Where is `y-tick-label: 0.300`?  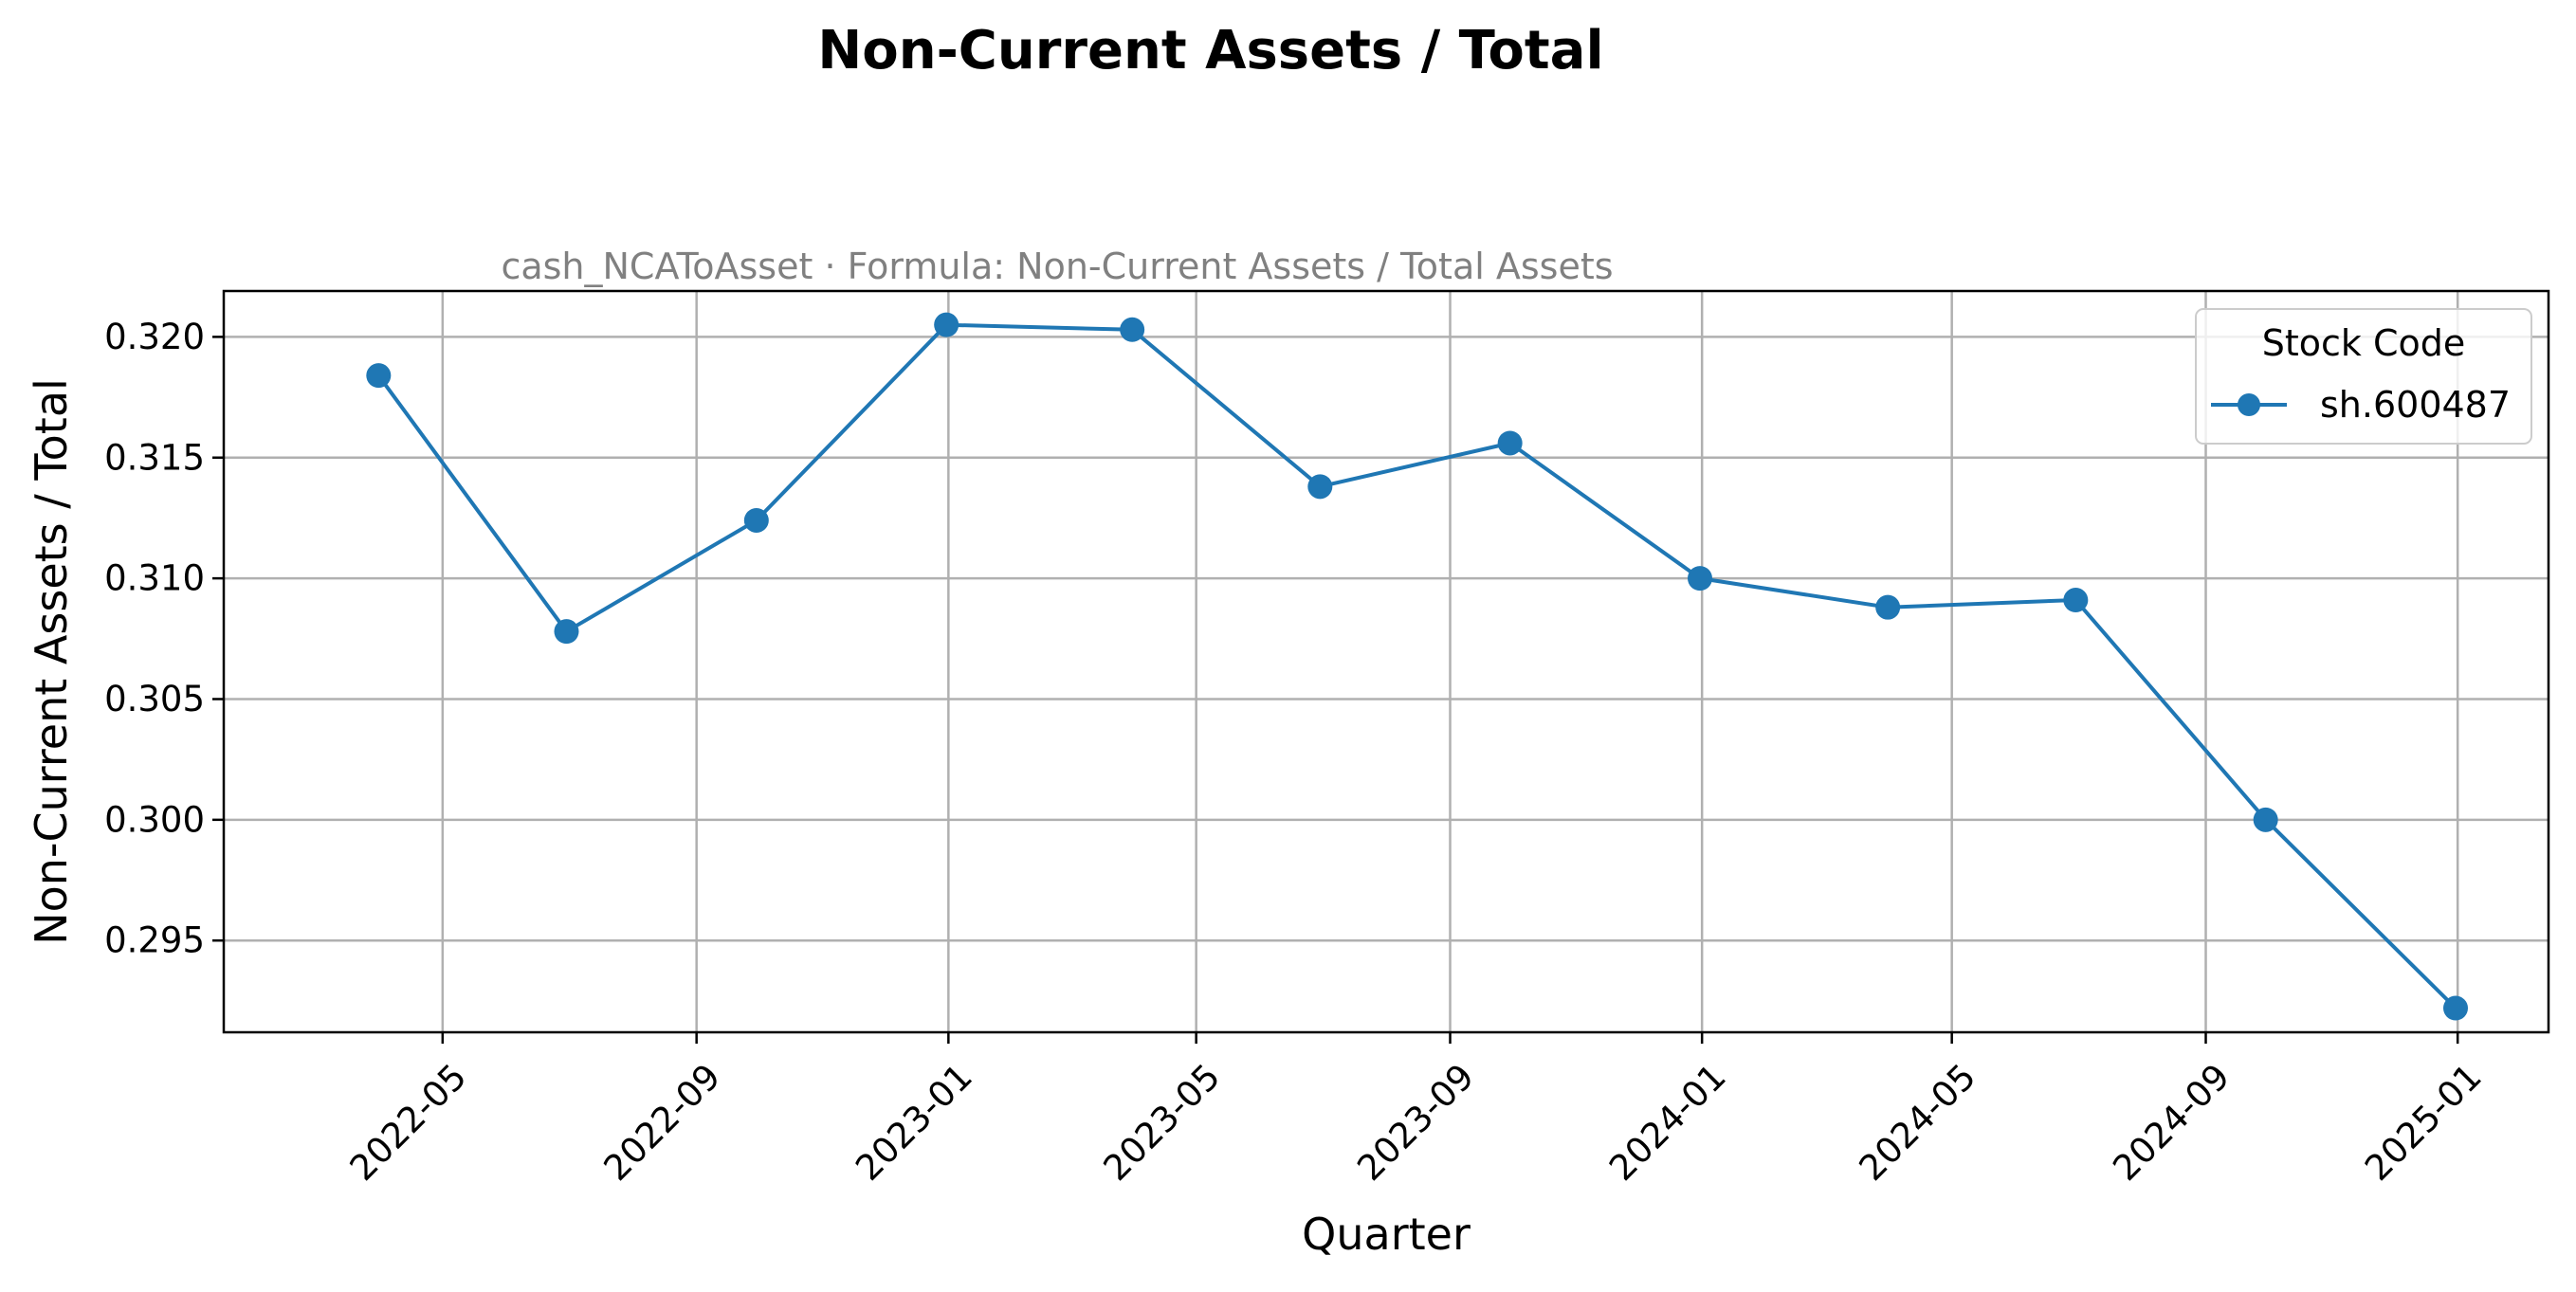
y-tick-label: 0.300 is located at coordinates (154, 819).